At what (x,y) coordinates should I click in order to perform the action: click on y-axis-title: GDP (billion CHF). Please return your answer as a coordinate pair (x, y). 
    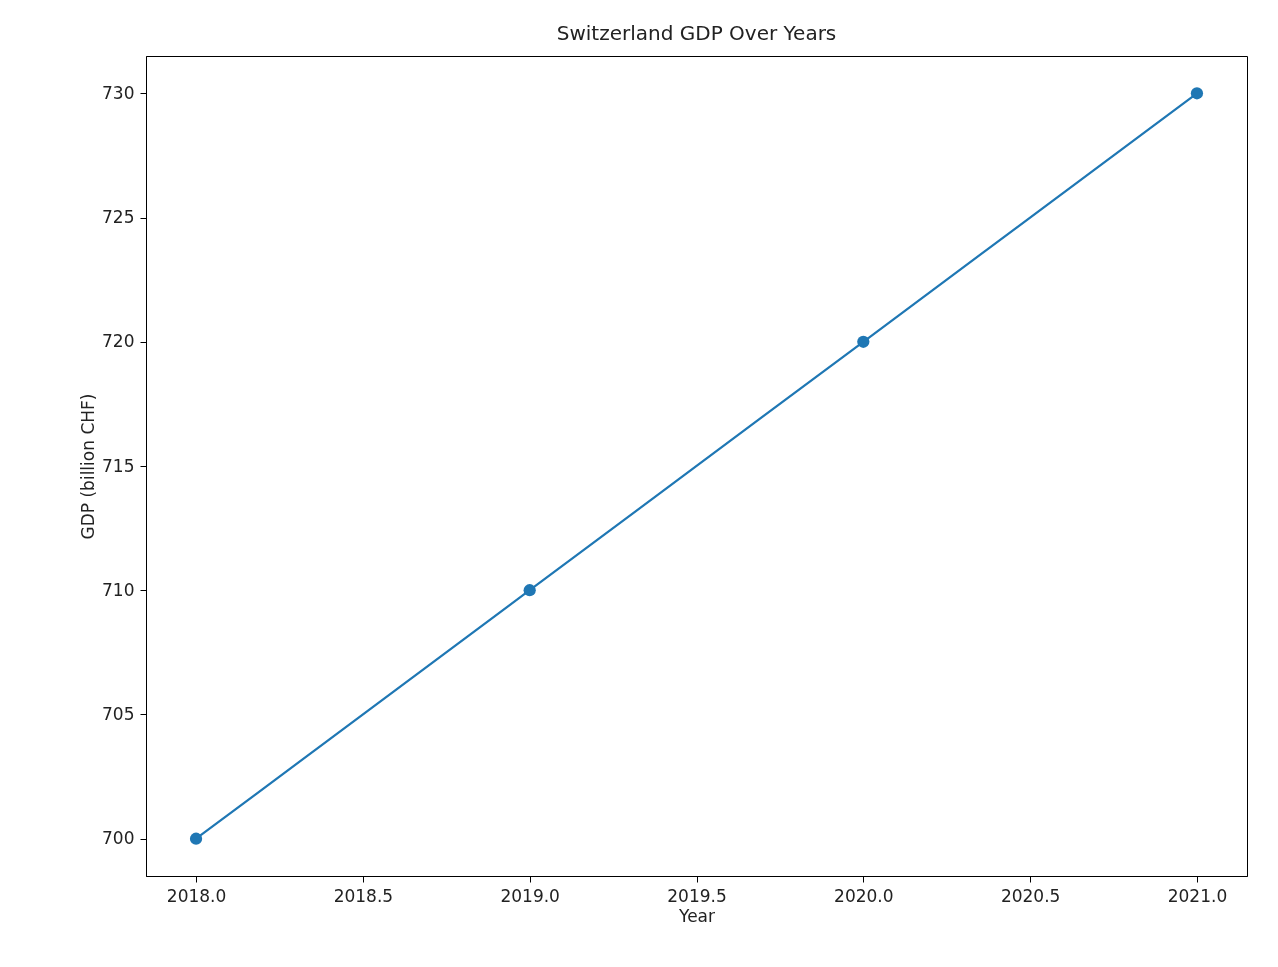
    Looking at the image, I should click on (88, 466).